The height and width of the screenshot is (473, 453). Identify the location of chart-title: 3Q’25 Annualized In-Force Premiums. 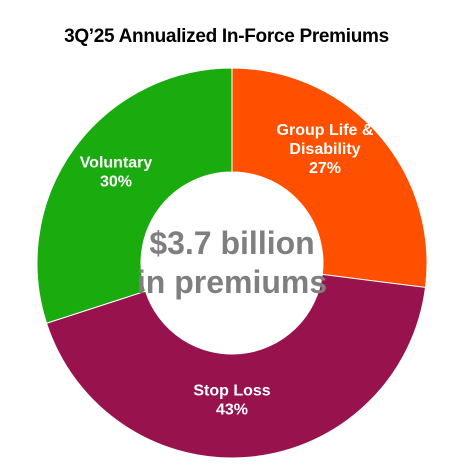
(226, 36).